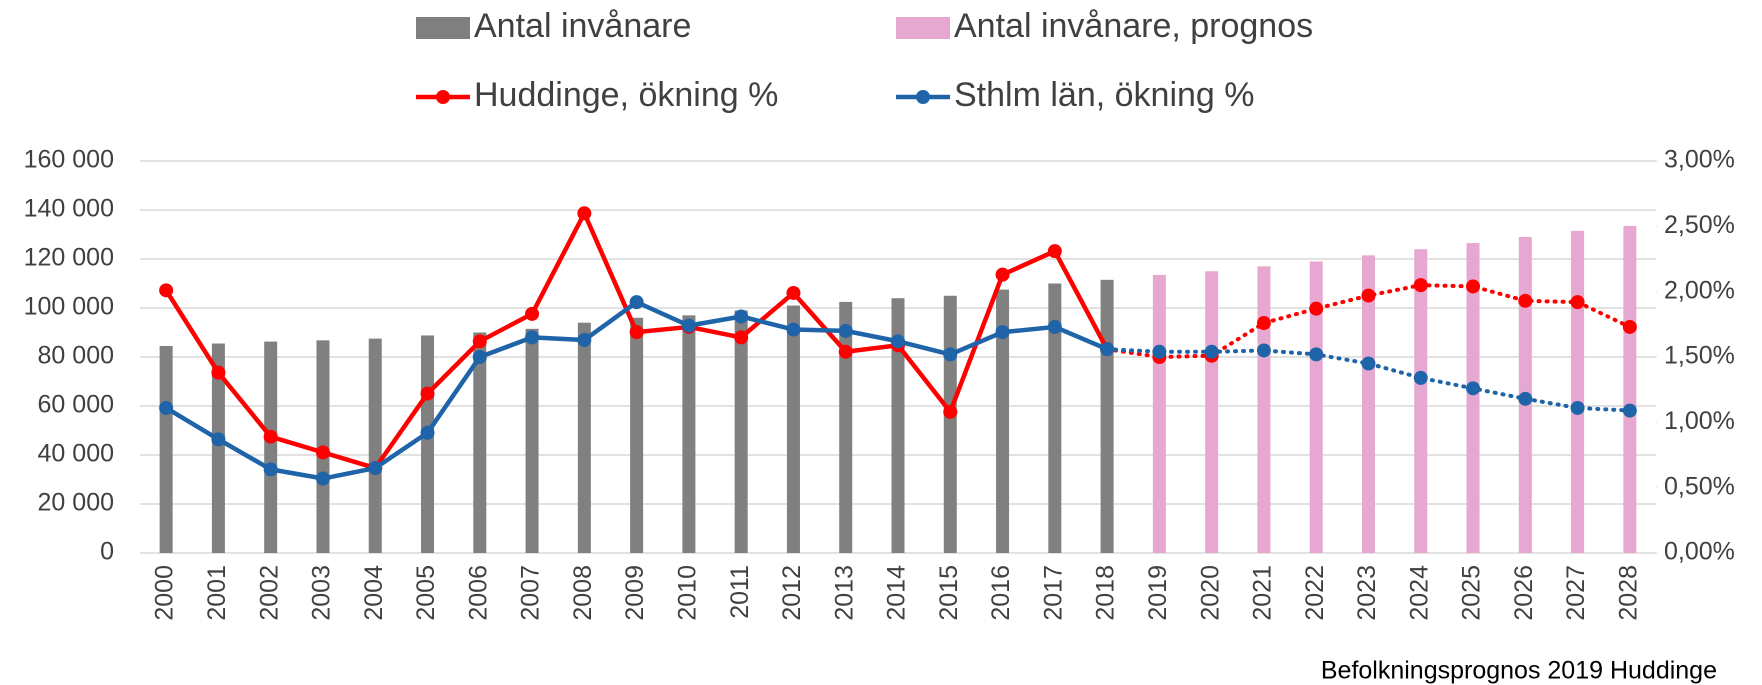 This screenshot has height=685, width=1762. I want to click on x-tick-label: 2009, so click(635, 593).